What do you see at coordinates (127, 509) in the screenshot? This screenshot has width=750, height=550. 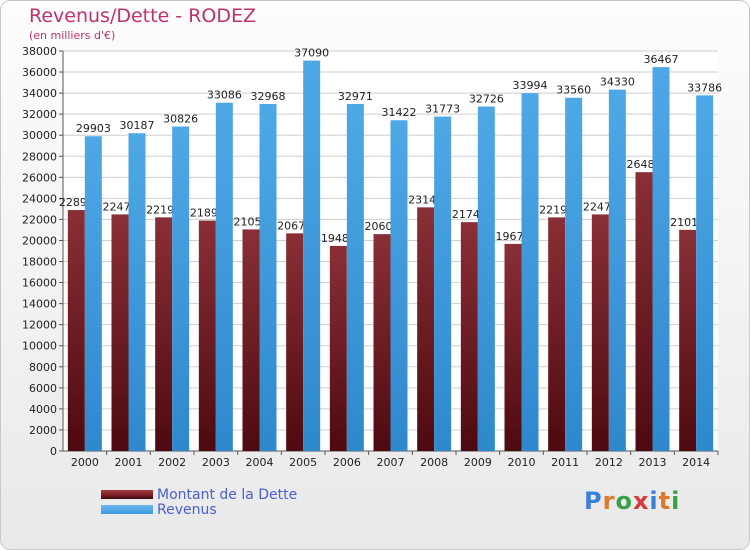 I see `legend-swatch-revenus` at bounding box center [127, 509].